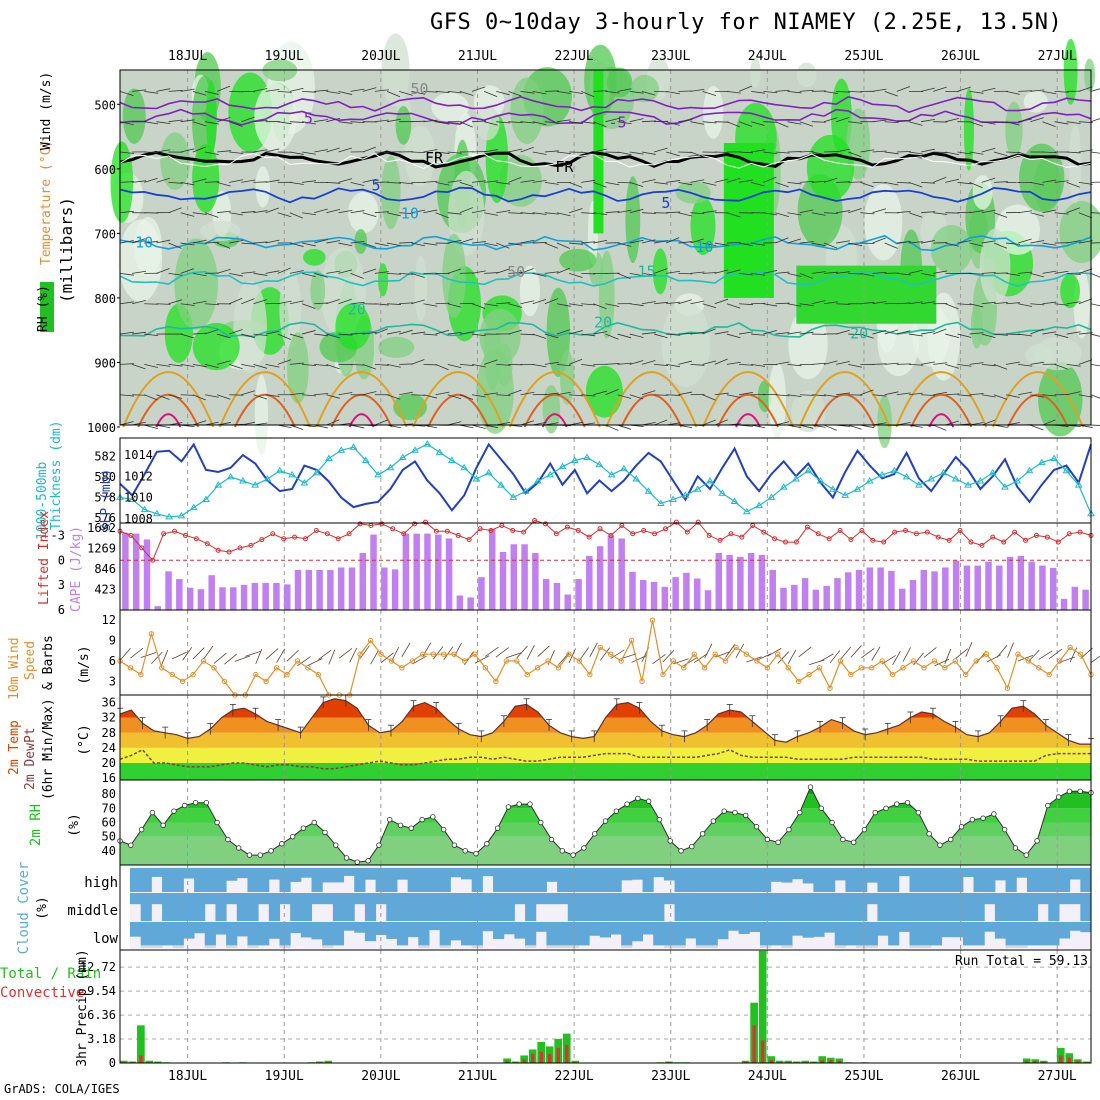 The height and width of the screenshot is (1100, 1100). What do you see at coordinates (101, 549) in the screenshot?
I see `y-tick-label-right: 1269` at bounding box center [101, 549].